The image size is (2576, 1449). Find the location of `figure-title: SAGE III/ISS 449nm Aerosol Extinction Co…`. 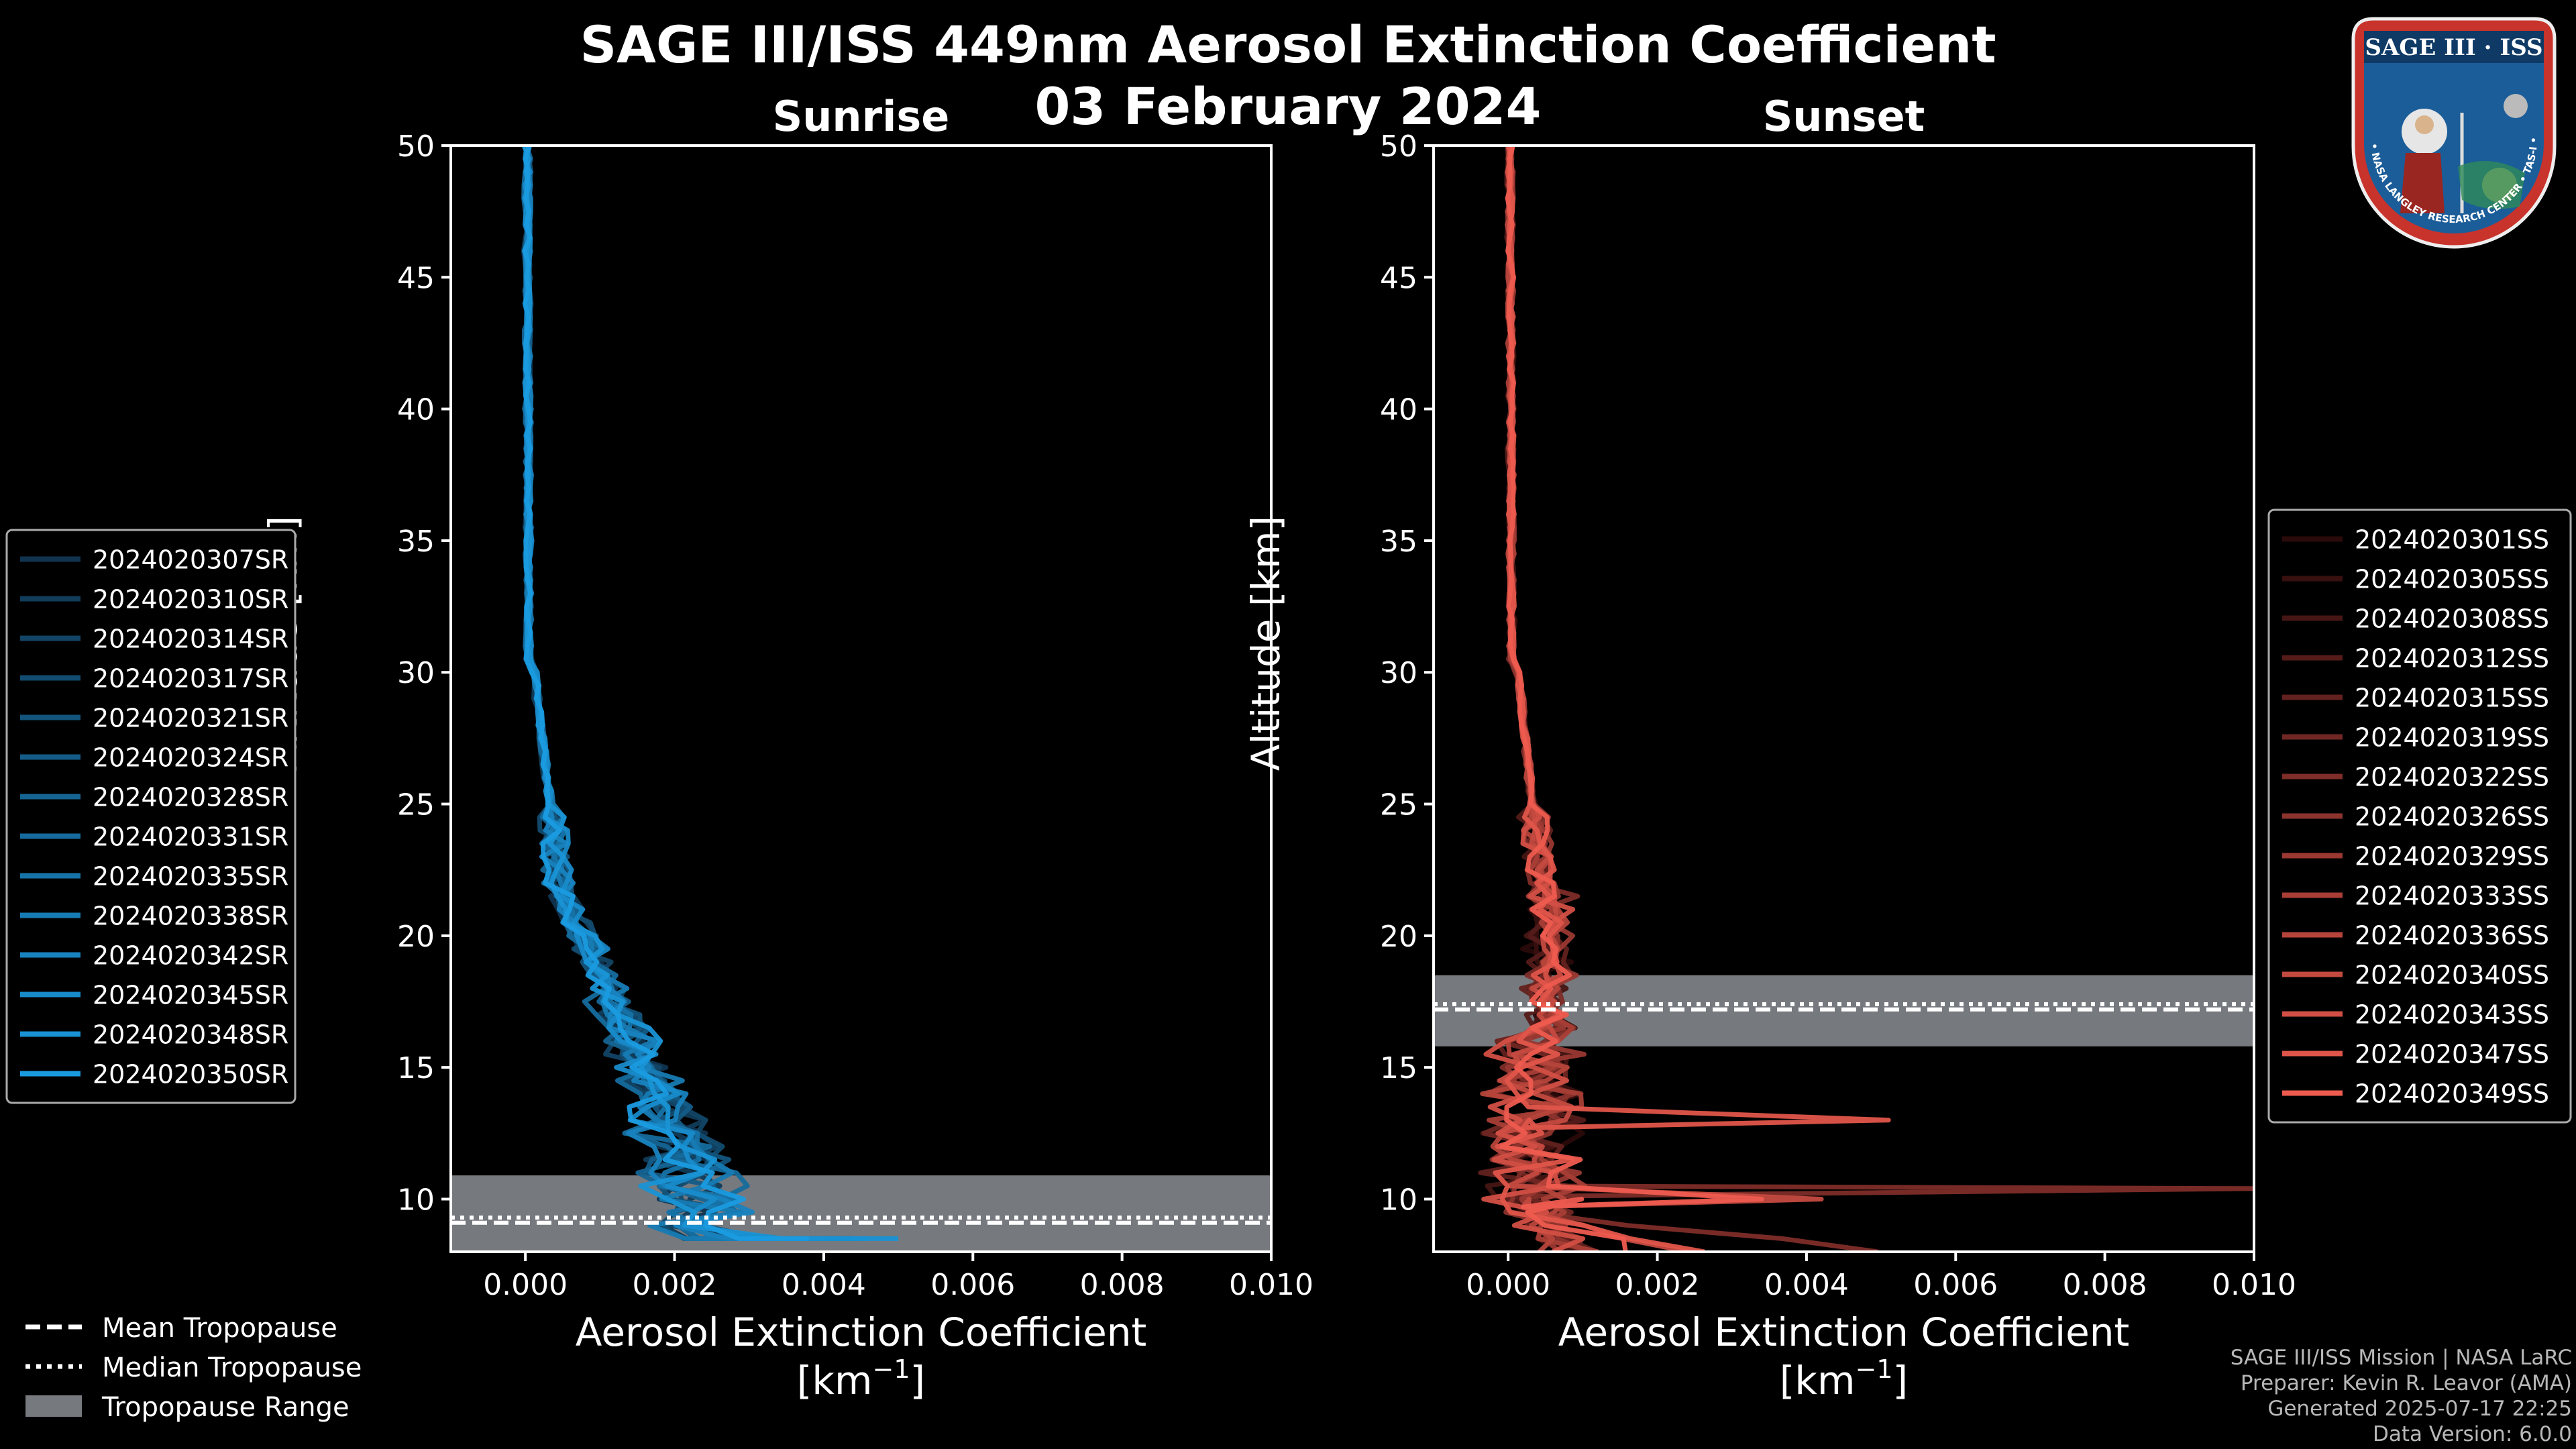

figure-title: SAGE III/ISS 449nm Aerosol Extinction Co… is located at coordinates (1288, 44).